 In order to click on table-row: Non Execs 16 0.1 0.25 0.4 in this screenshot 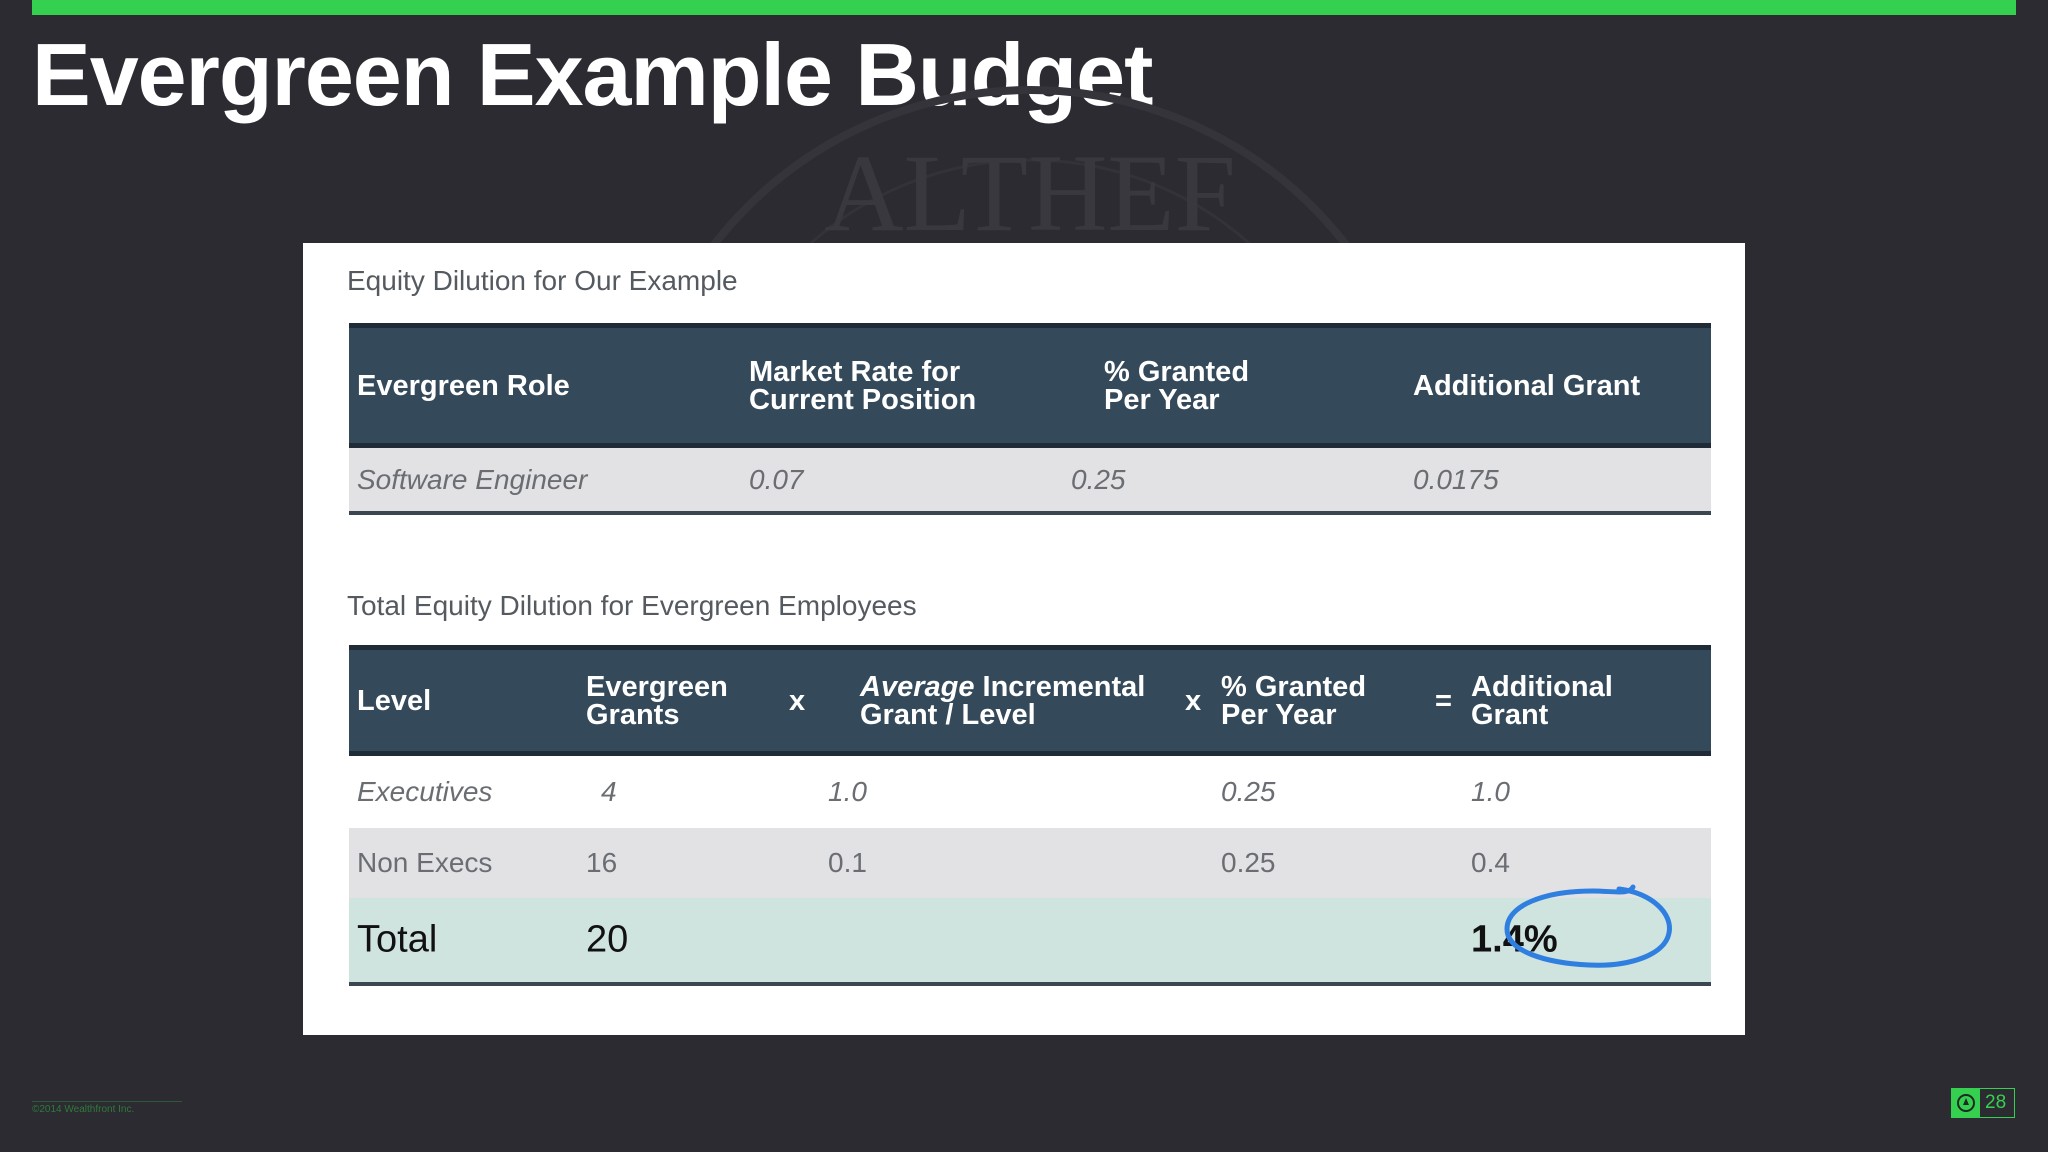, I will do `click(1030, 863)`.